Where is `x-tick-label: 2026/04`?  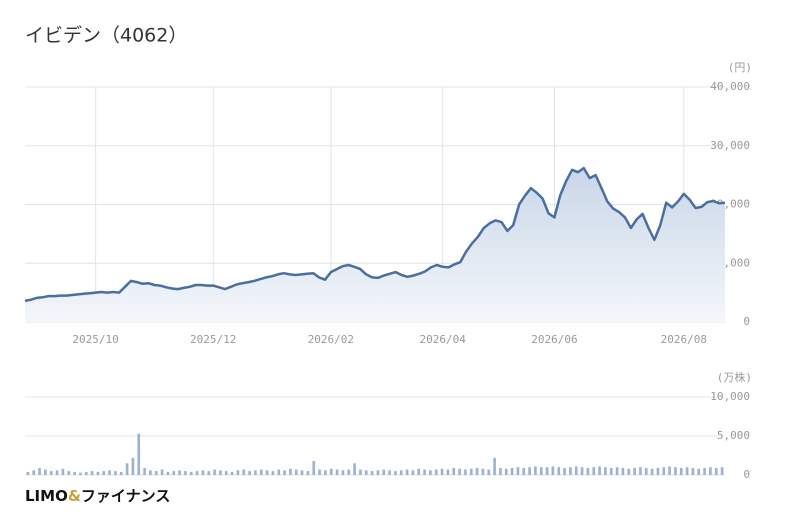
x-tick-label: 2026/04 is located at coordinates (442, 339).